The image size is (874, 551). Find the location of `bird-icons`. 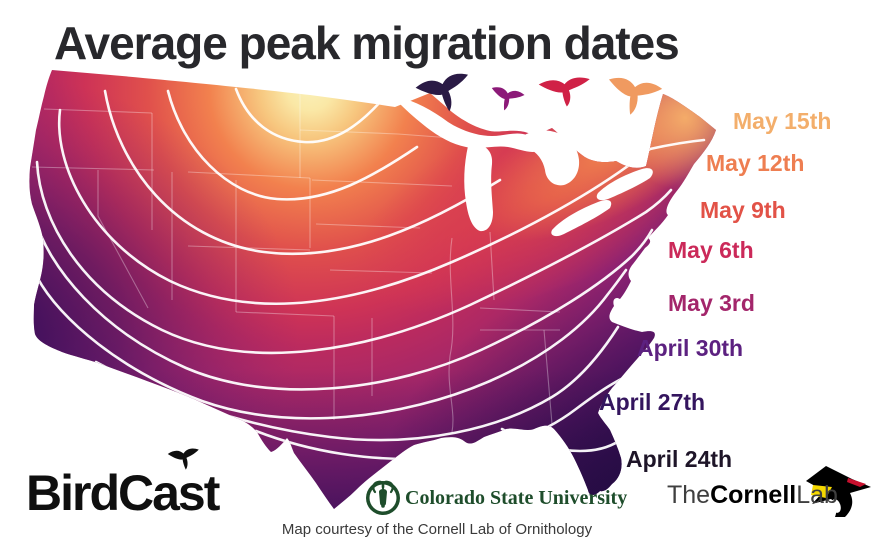

bird-icons is located at coordinates (539, 94).